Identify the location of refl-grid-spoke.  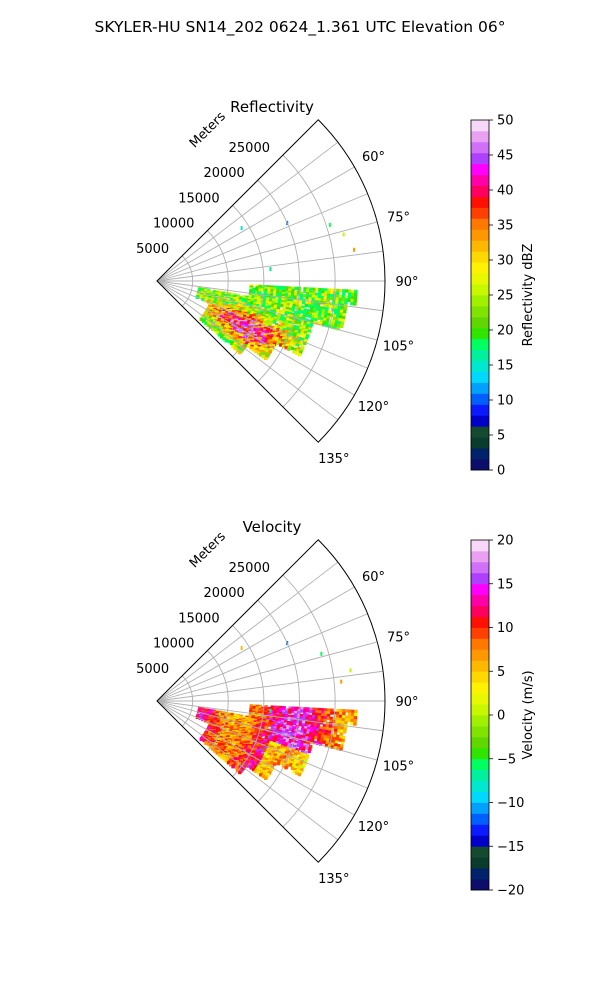
(262, 237).